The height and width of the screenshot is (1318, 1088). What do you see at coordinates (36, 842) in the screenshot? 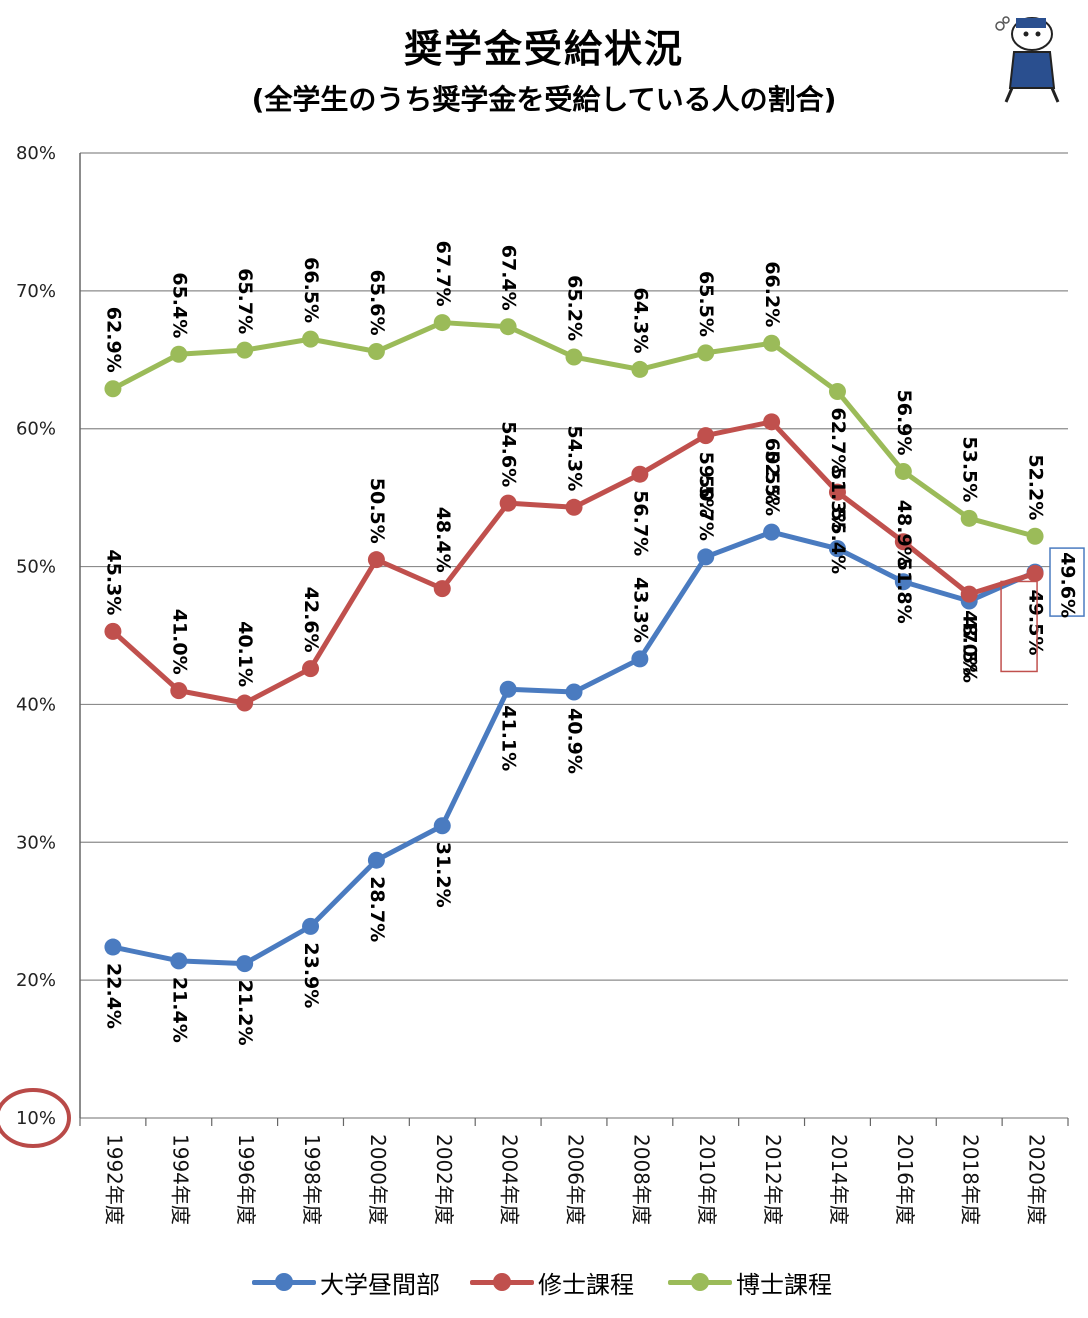
I see `y-tick-label: 30%` at bounding box center [36, 842].